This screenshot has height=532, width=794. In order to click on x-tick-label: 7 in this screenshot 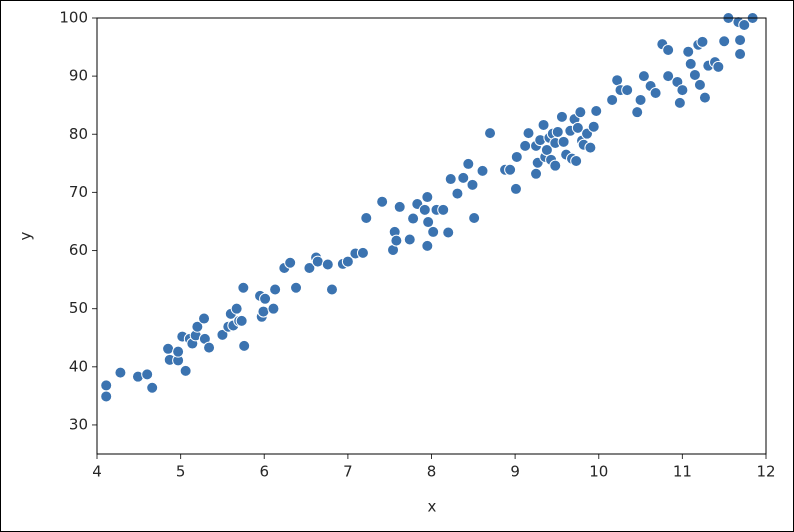, I will do `click(348, 472)`.